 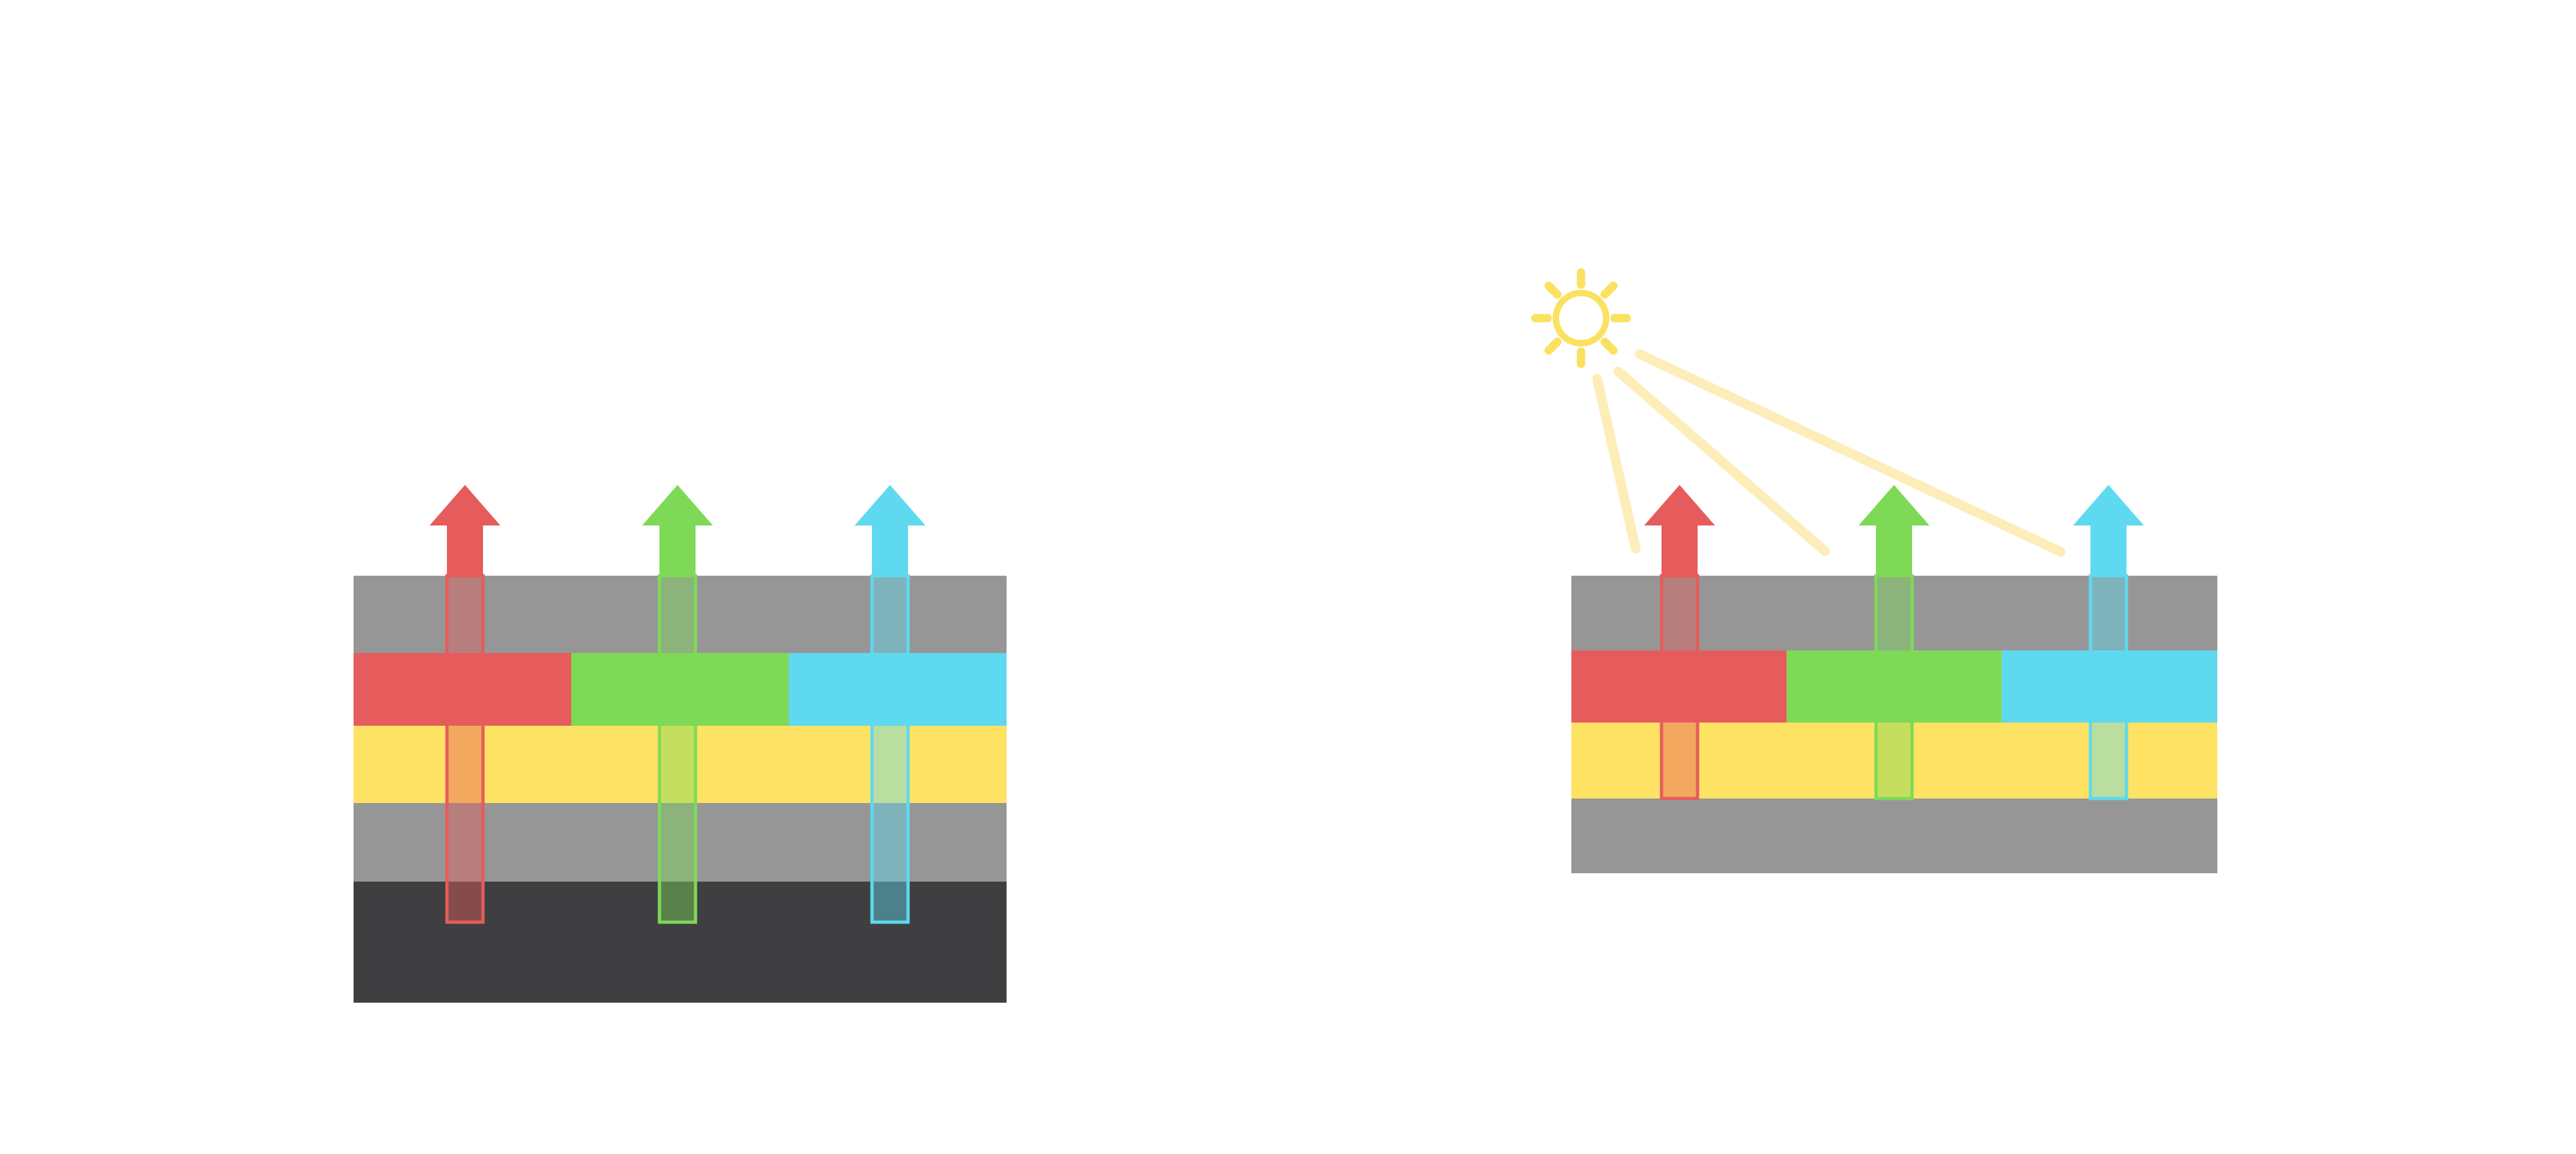 I want to click on sun-icon, so click(x=1581, y=318).